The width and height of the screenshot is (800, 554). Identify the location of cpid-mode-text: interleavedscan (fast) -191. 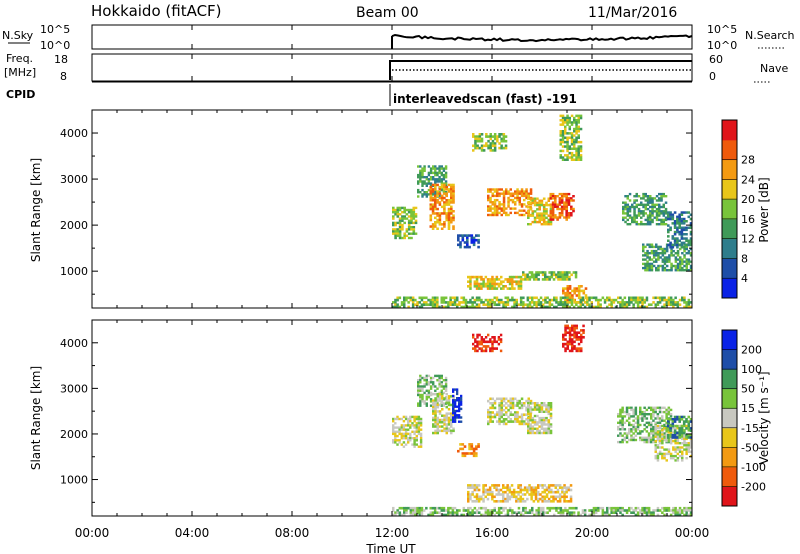
(485, 99).